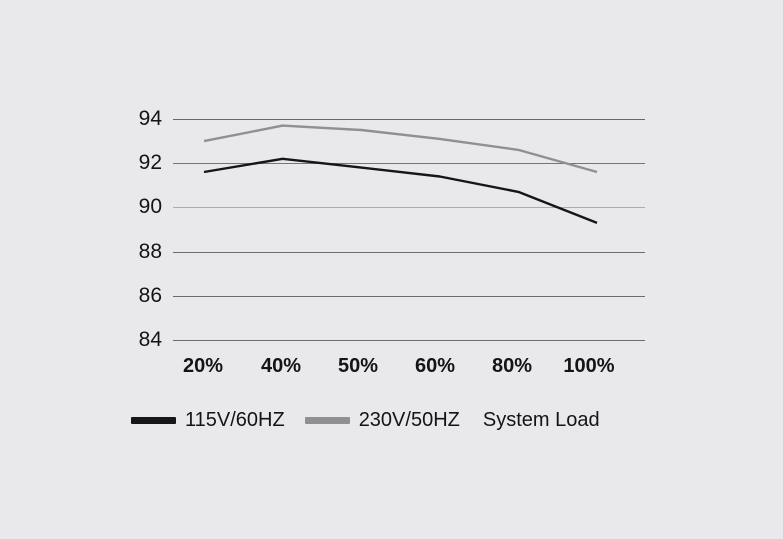  What do you see at coordinates (400, 149) in the screenshot?
I see `series-line-230v-50hz` at bounding box center [400, 149].